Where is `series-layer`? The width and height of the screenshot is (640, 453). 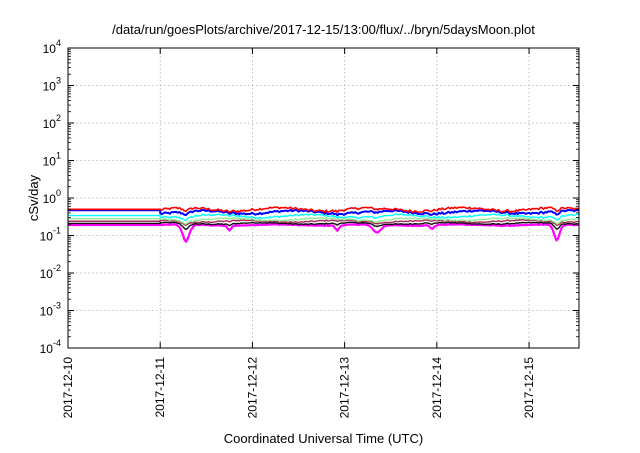
series-layer is located at coordinates (324, 224).